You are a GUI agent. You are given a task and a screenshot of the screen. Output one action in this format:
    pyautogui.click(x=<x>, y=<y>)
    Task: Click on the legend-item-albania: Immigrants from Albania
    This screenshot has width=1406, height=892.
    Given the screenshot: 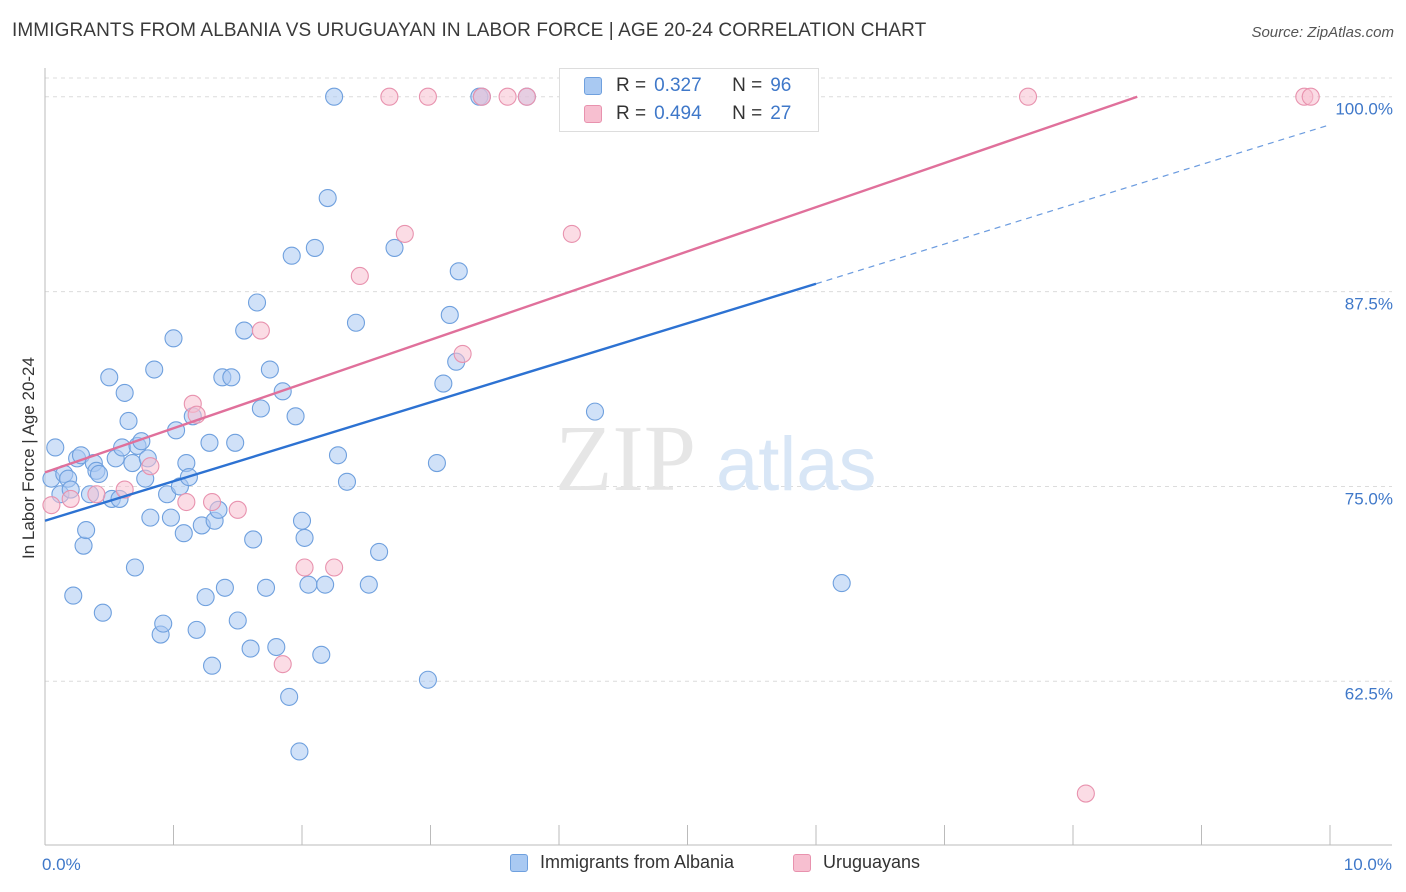 What is the action you would take?
    pyautogui.click(x=622, y=862)
    